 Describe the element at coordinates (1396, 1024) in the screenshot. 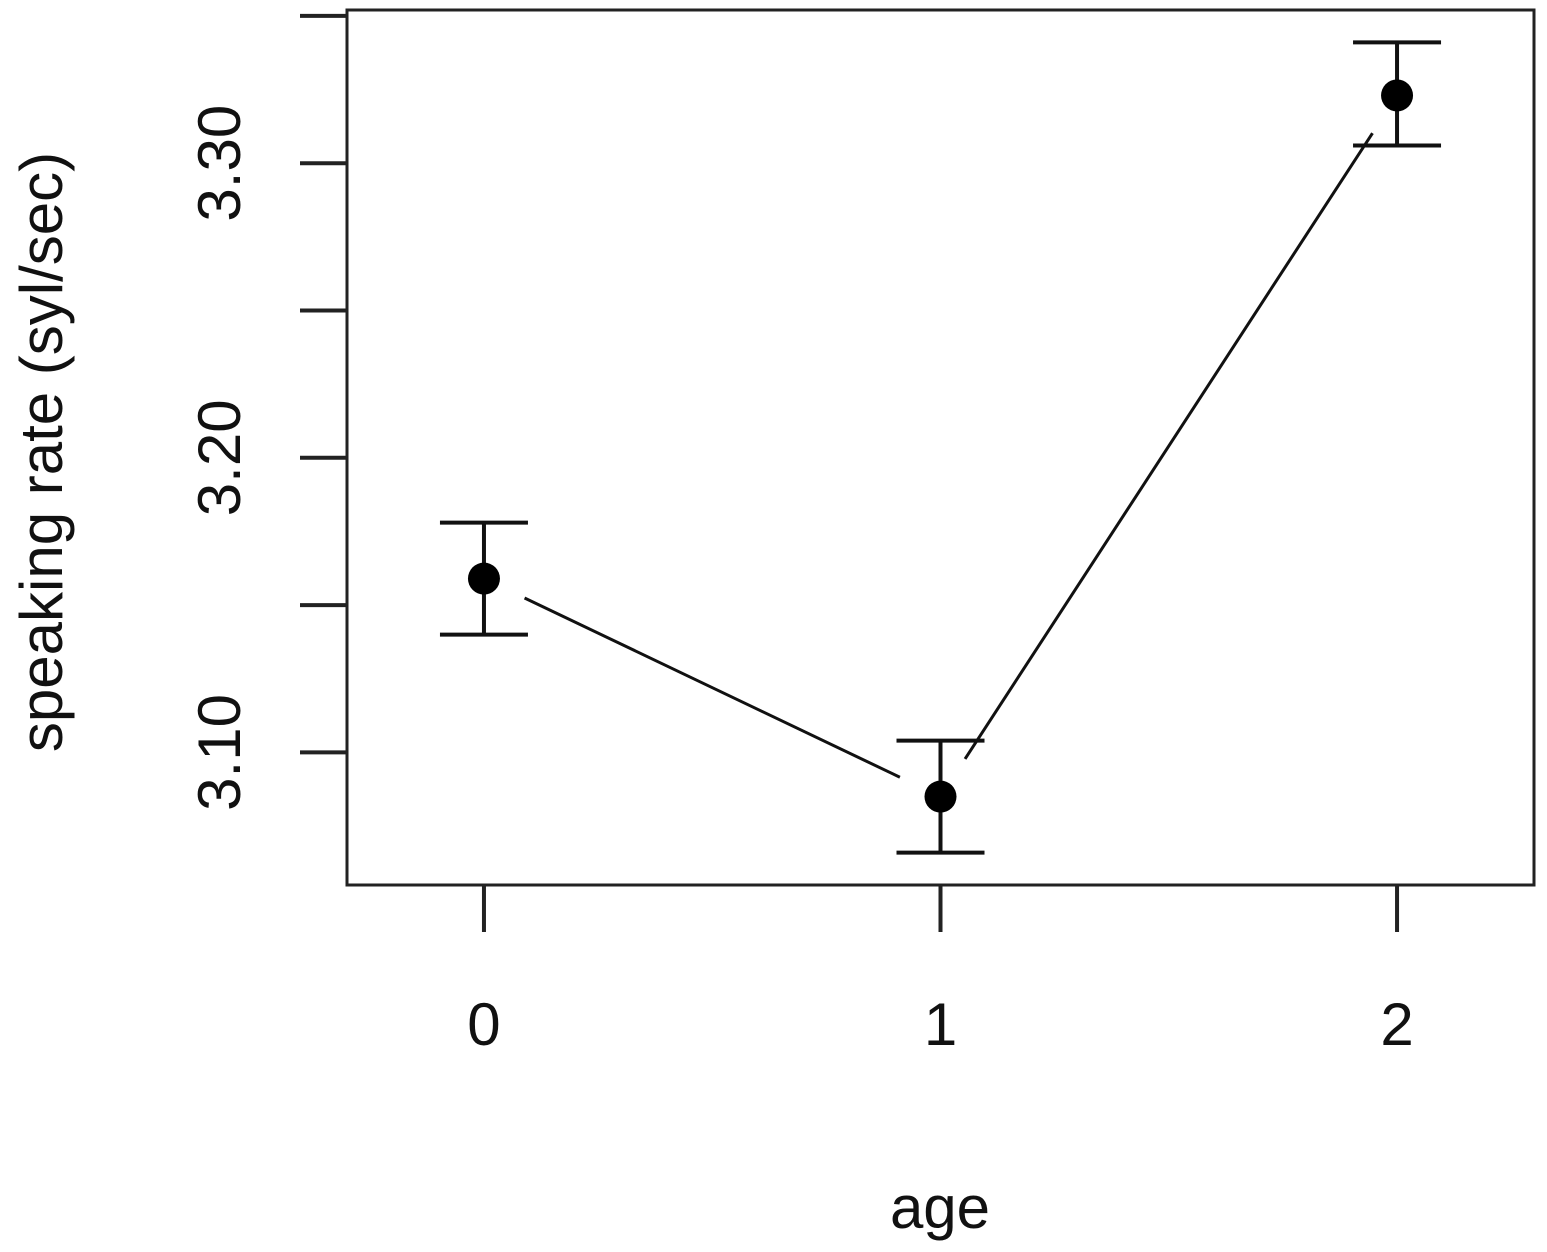

I see `x-tick-label: 2` at that location.